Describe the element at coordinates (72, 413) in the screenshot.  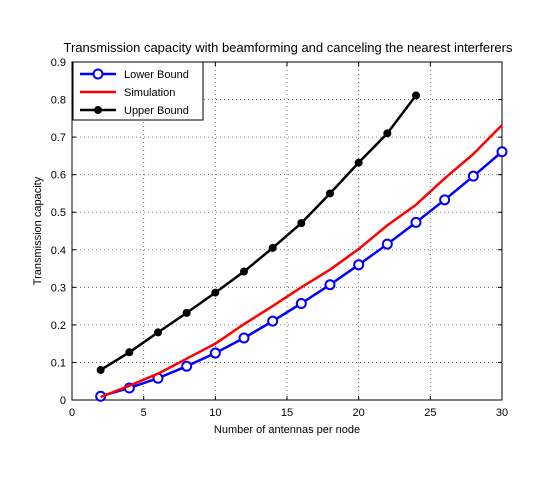
I see `x-tick-label: 0` at that location.